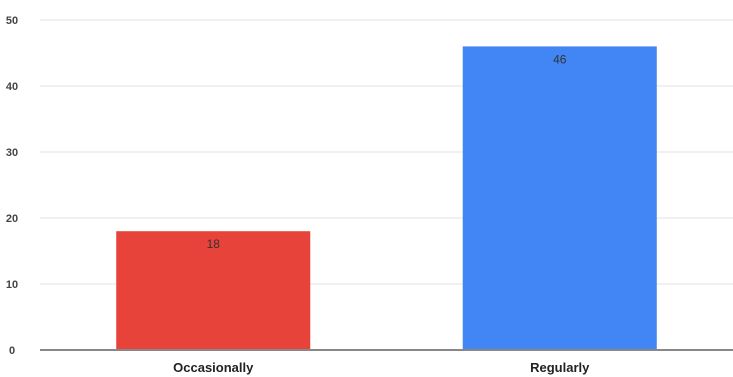 This screenshot has height=377, width=733. What do you see at coordinates (213, 367) in the screenshot?
I see `x-tick-label-occasionally: Occasionally` at bounding box center [213, 367].